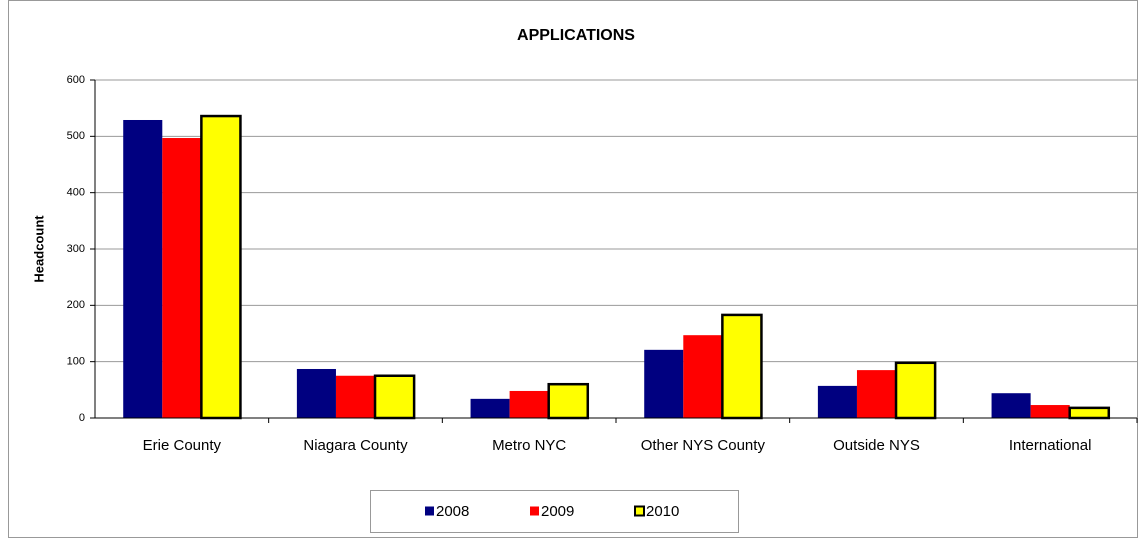 The image size is (1138, 538). What do you see at coordinates (355, 445) in the screenshot?
I see `x-tick-label: Niagara County` at bounding box center [355, 445].